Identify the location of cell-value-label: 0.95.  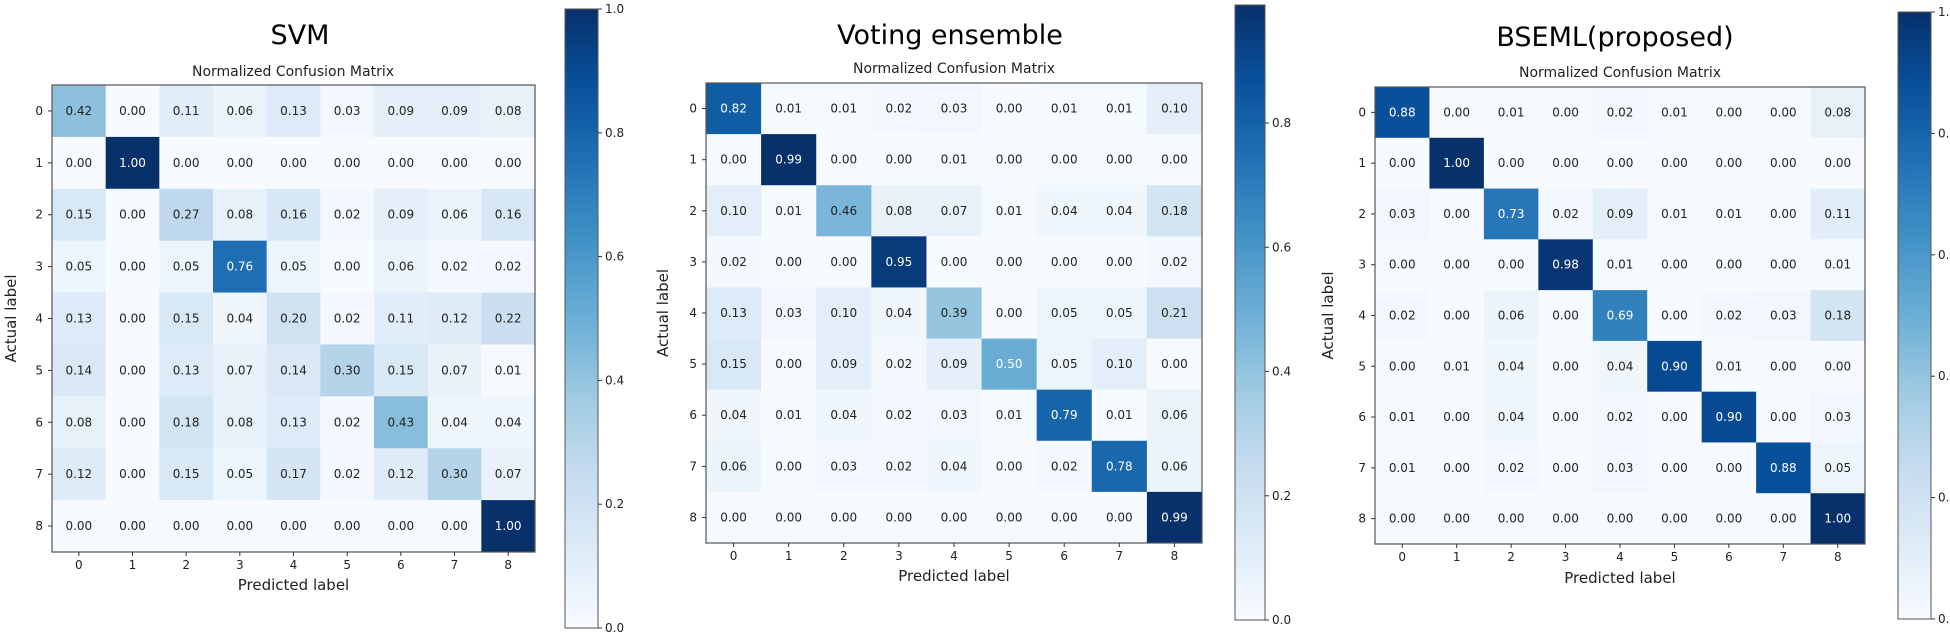
(899, 262).